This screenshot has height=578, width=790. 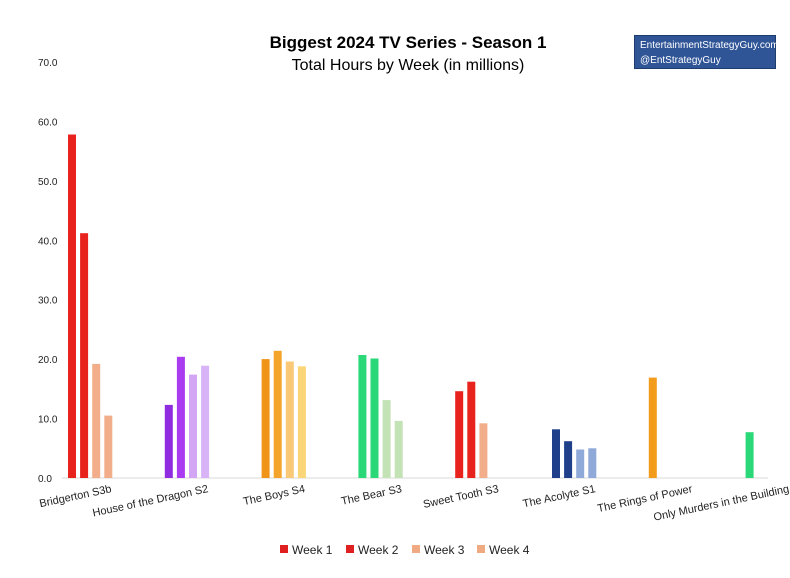 What do you see at coordinates (45, 479) in the screenshot?
I see `y-tick-label: 0.0` at bounding box center [45, 479].